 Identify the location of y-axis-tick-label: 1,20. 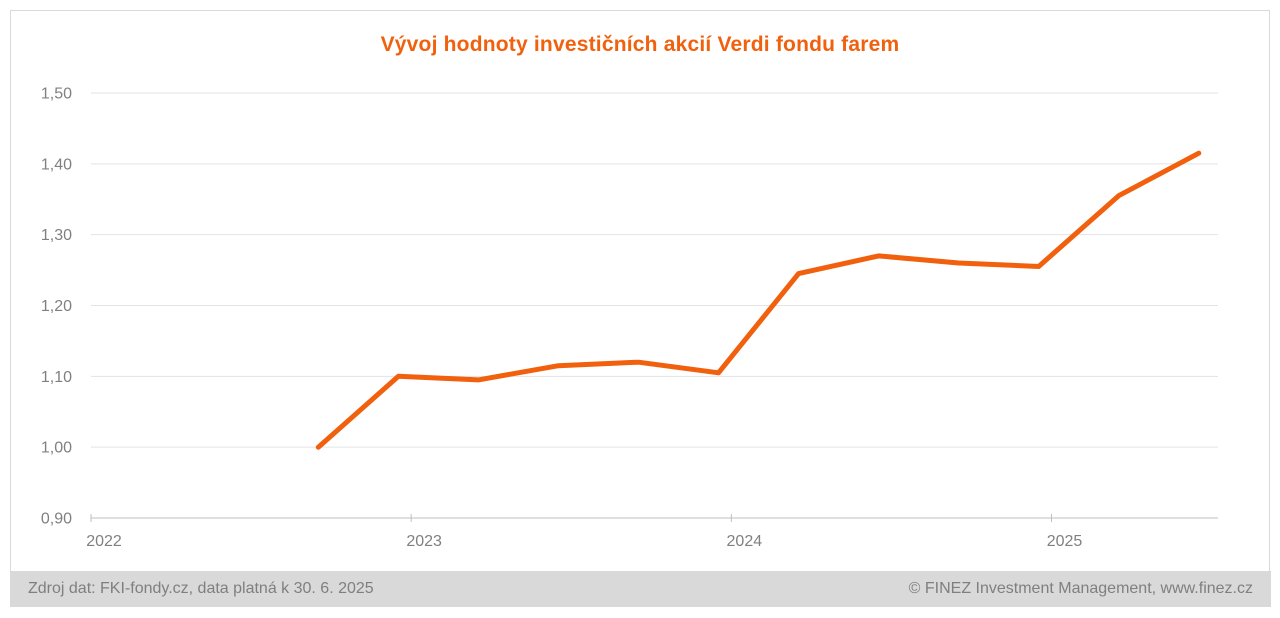
(56, 306).